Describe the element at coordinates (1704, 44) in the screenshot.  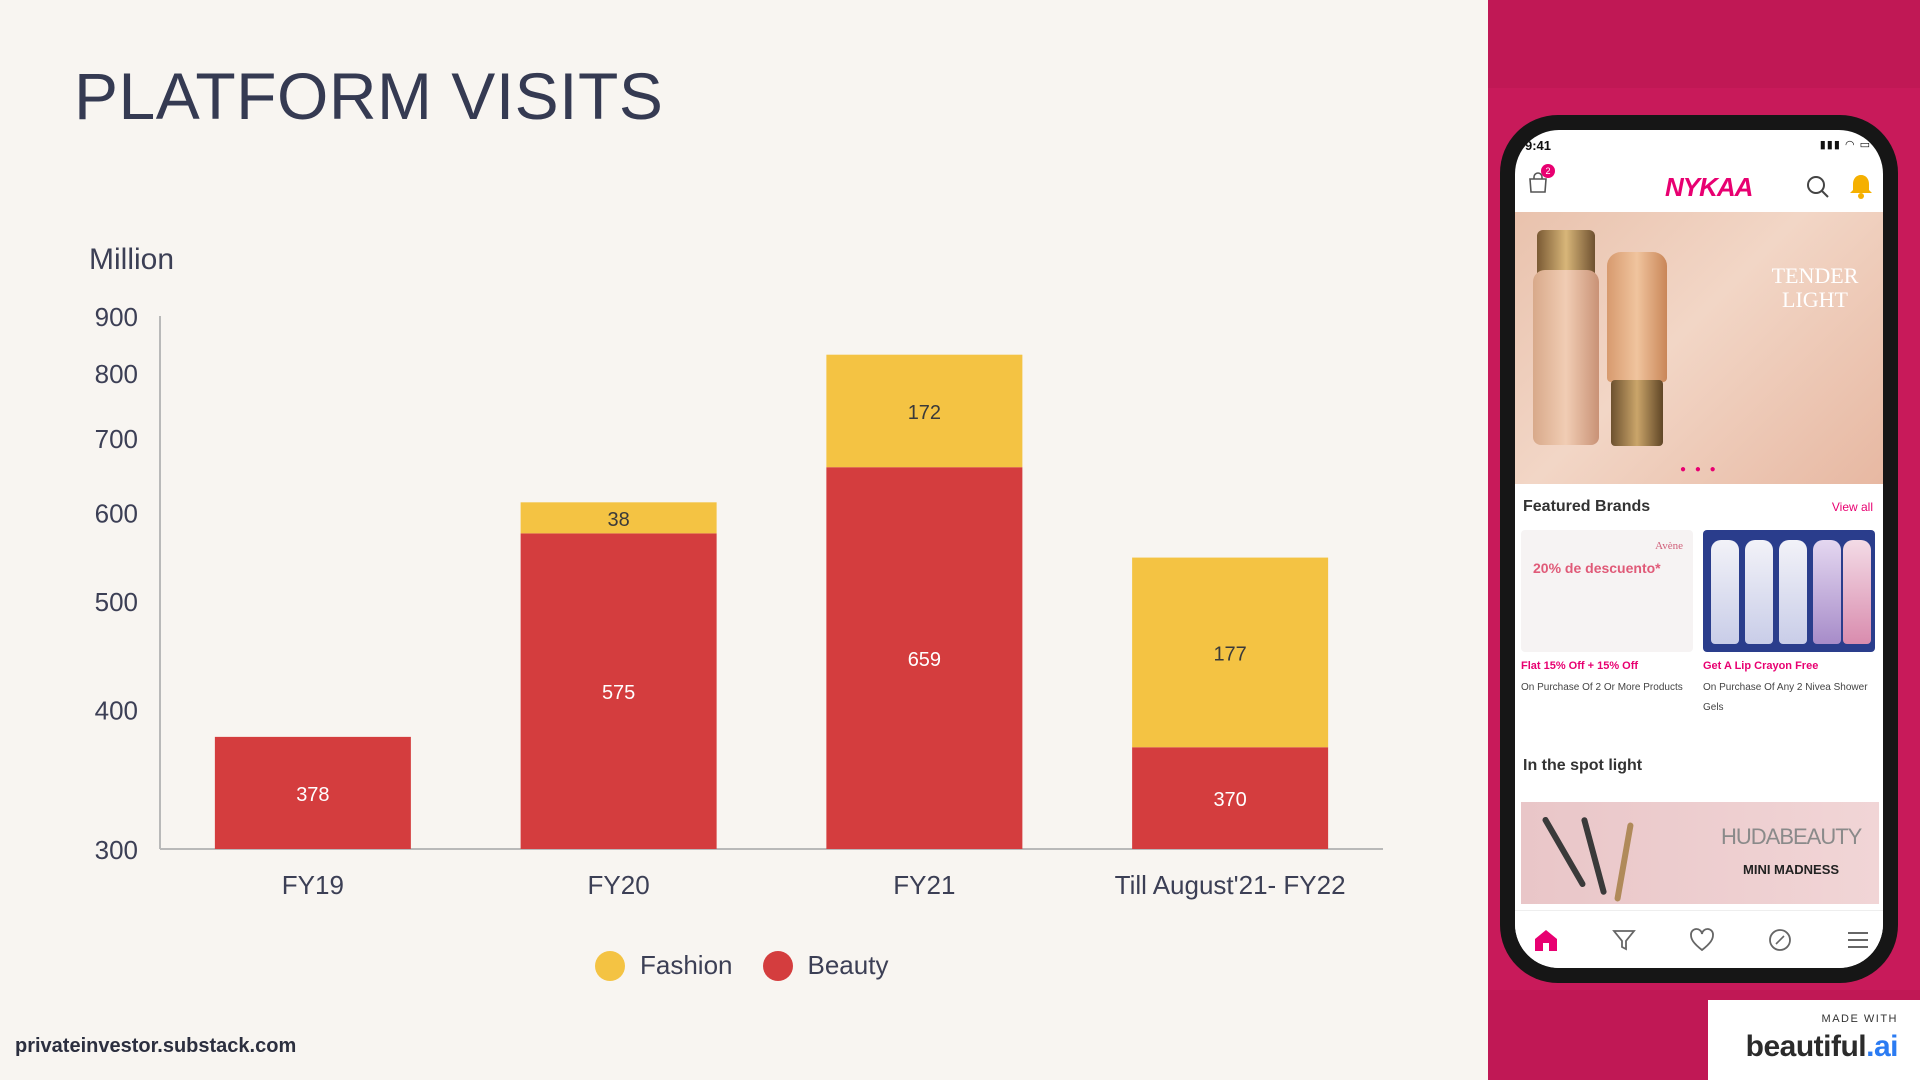
I see `panel-band-top` at that location.